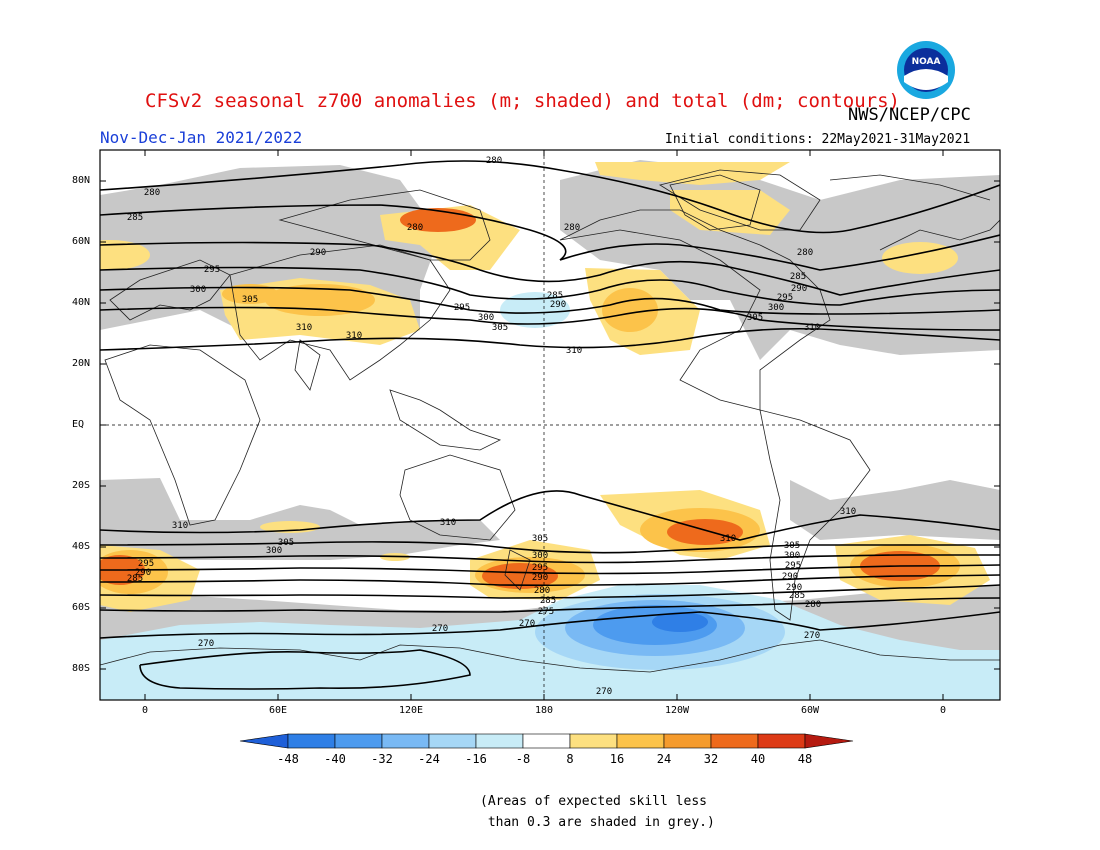  What do you see at coordinates (264, 741) in the screenshot?
I see `colorbar-min-arrow` at bounding box center [264, 741].